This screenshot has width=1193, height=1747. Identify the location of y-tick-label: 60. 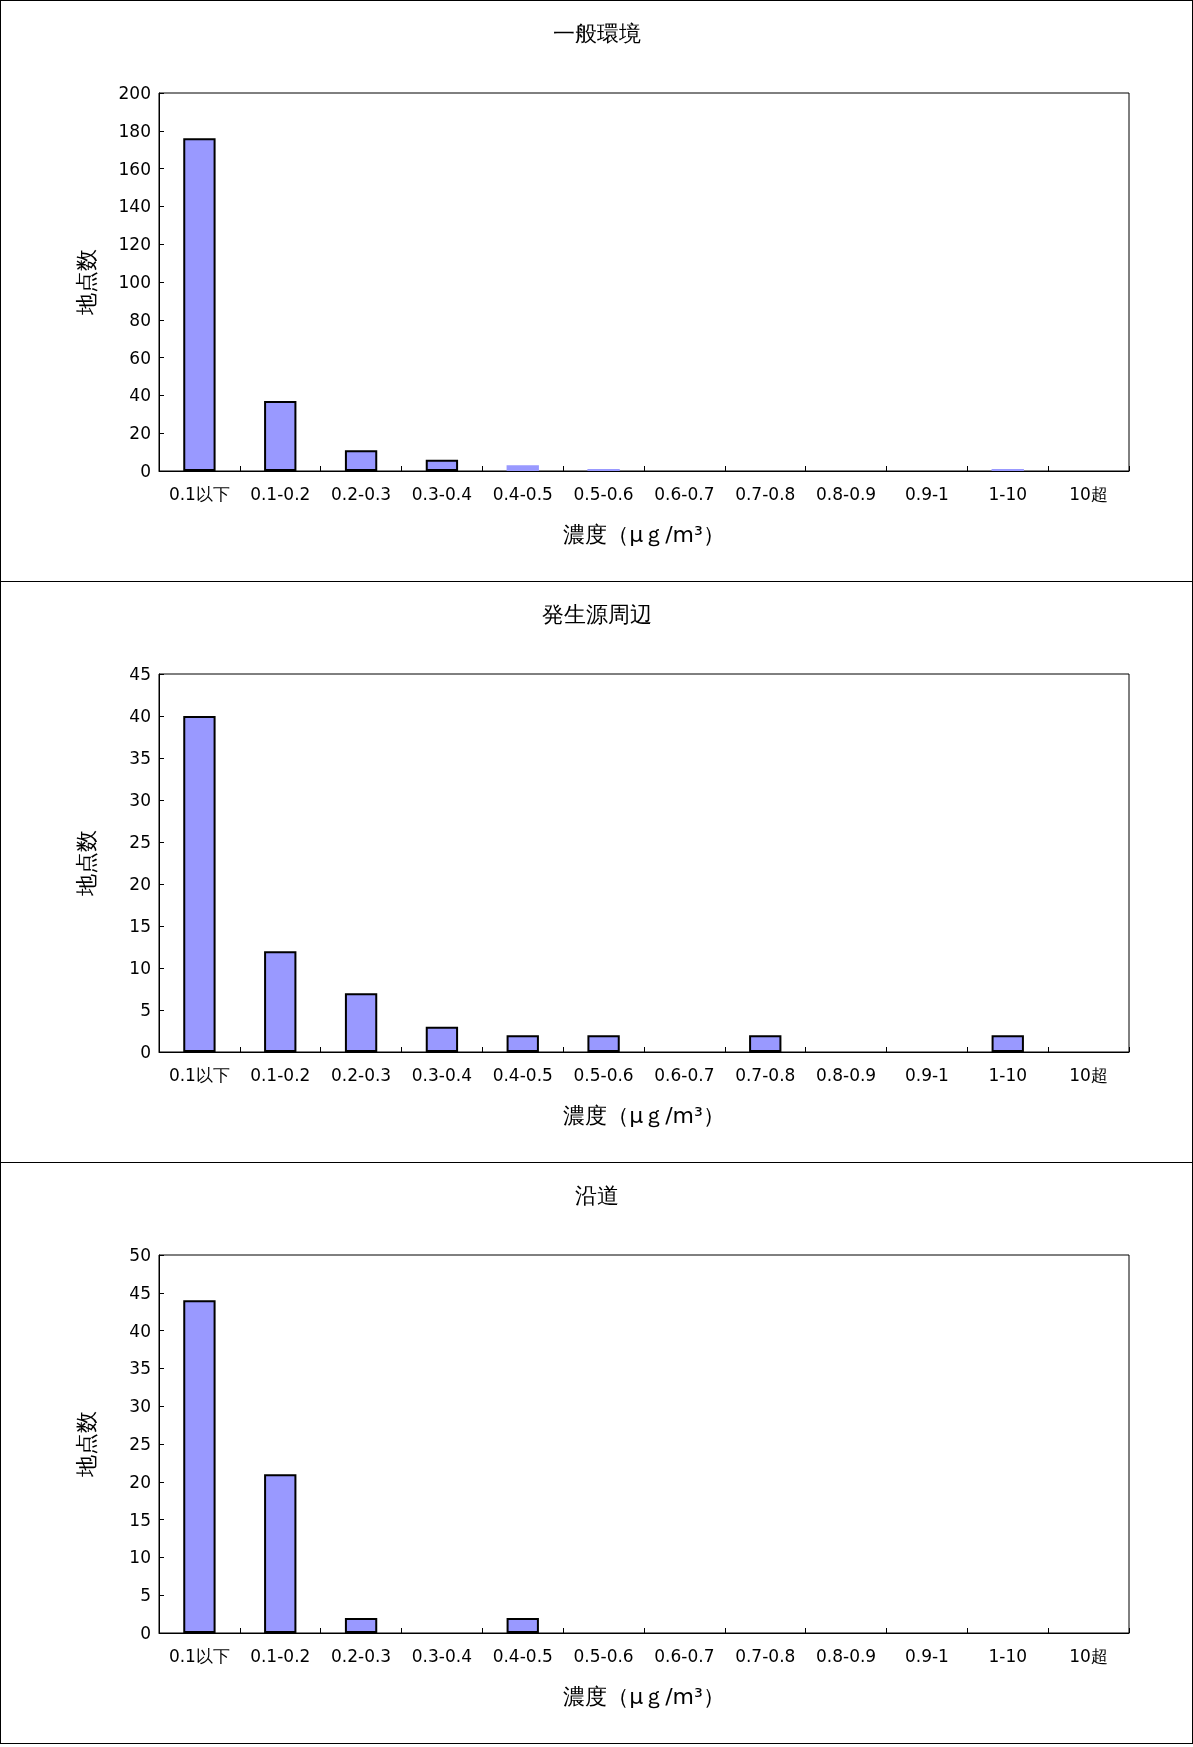
(140, 357).